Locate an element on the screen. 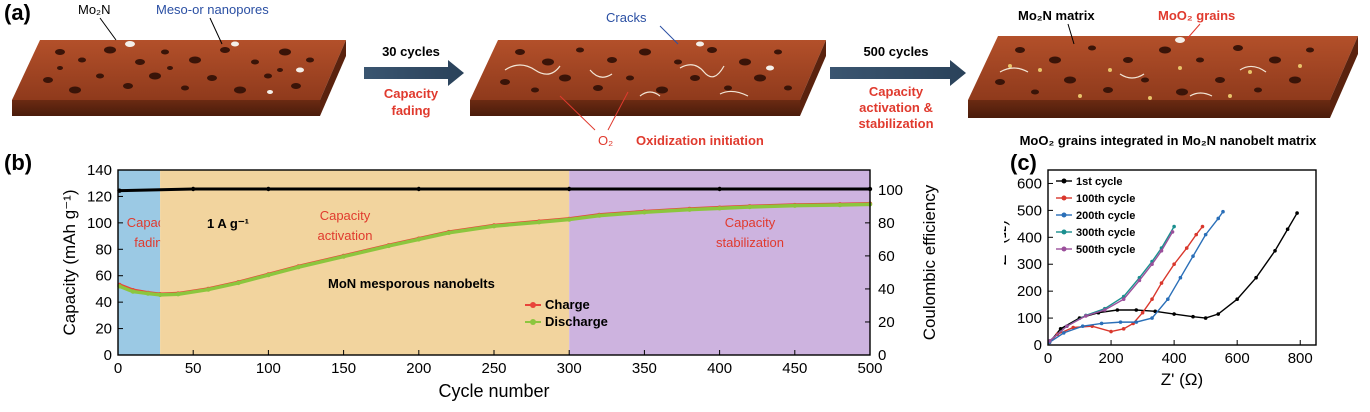 The width and height of the screenshot is (1370, 412). legend-label-2: Discharge is located at coordinates (576, 321).